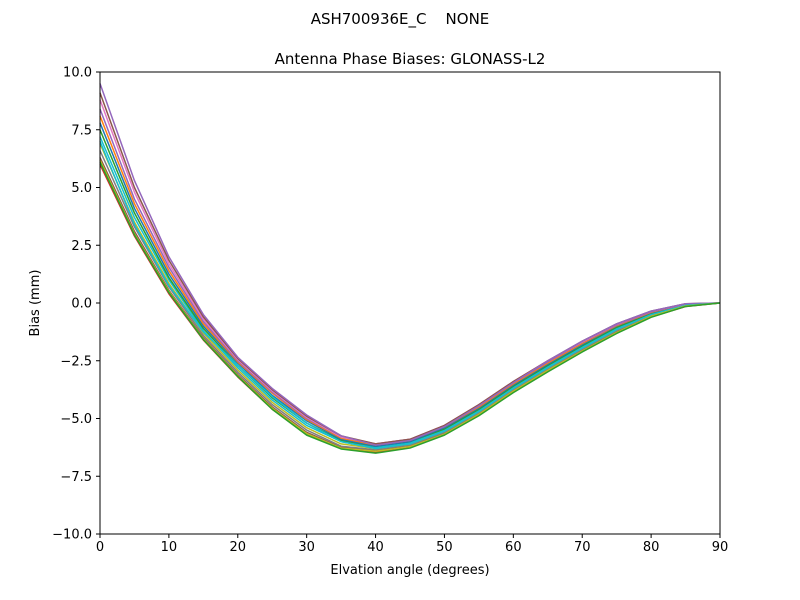 The width and height of the screenshot is (800, 600). I want to click on y-tick-label: 7.5, so click(81, 130).